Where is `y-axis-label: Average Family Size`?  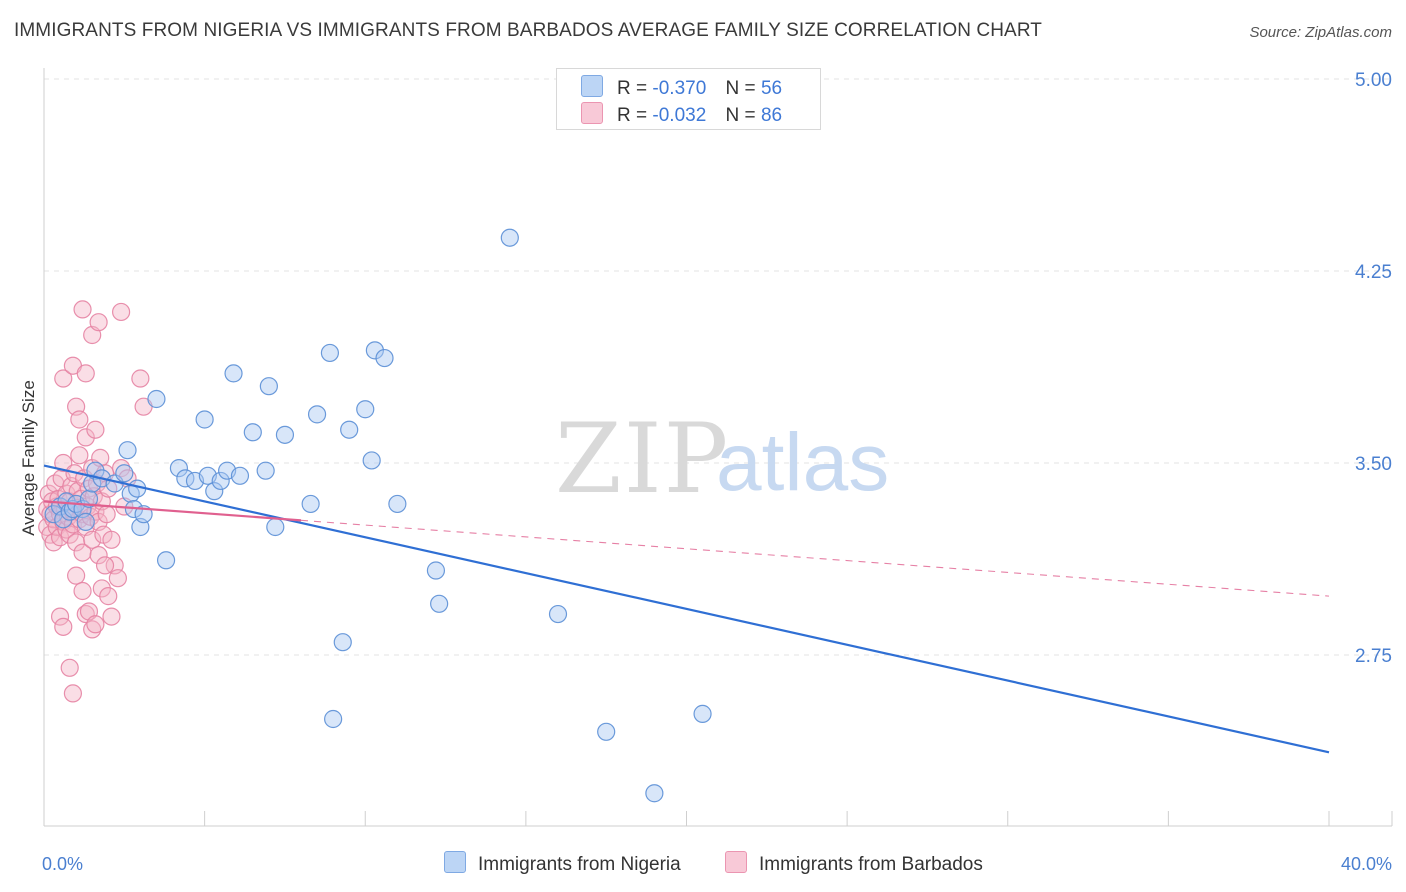
y-axis-label: Average Family Size is located at coordinates (28, 458).